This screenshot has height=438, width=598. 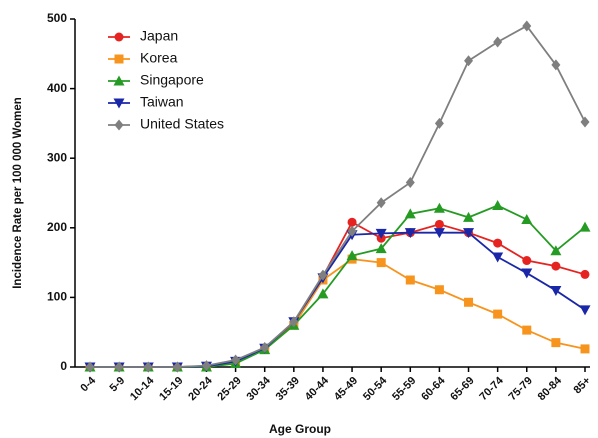 What do you see at coordinates (57, 18) in the screenshot?
I see `y-tick-label: 500` at bounding box center [57, 18].